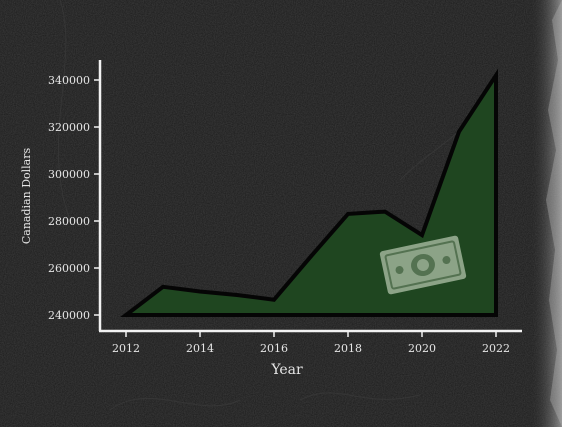 The height and width of the screenshot is (427, 562). I want to click on y-tick-label-240000: 240000, so click(69, 315).